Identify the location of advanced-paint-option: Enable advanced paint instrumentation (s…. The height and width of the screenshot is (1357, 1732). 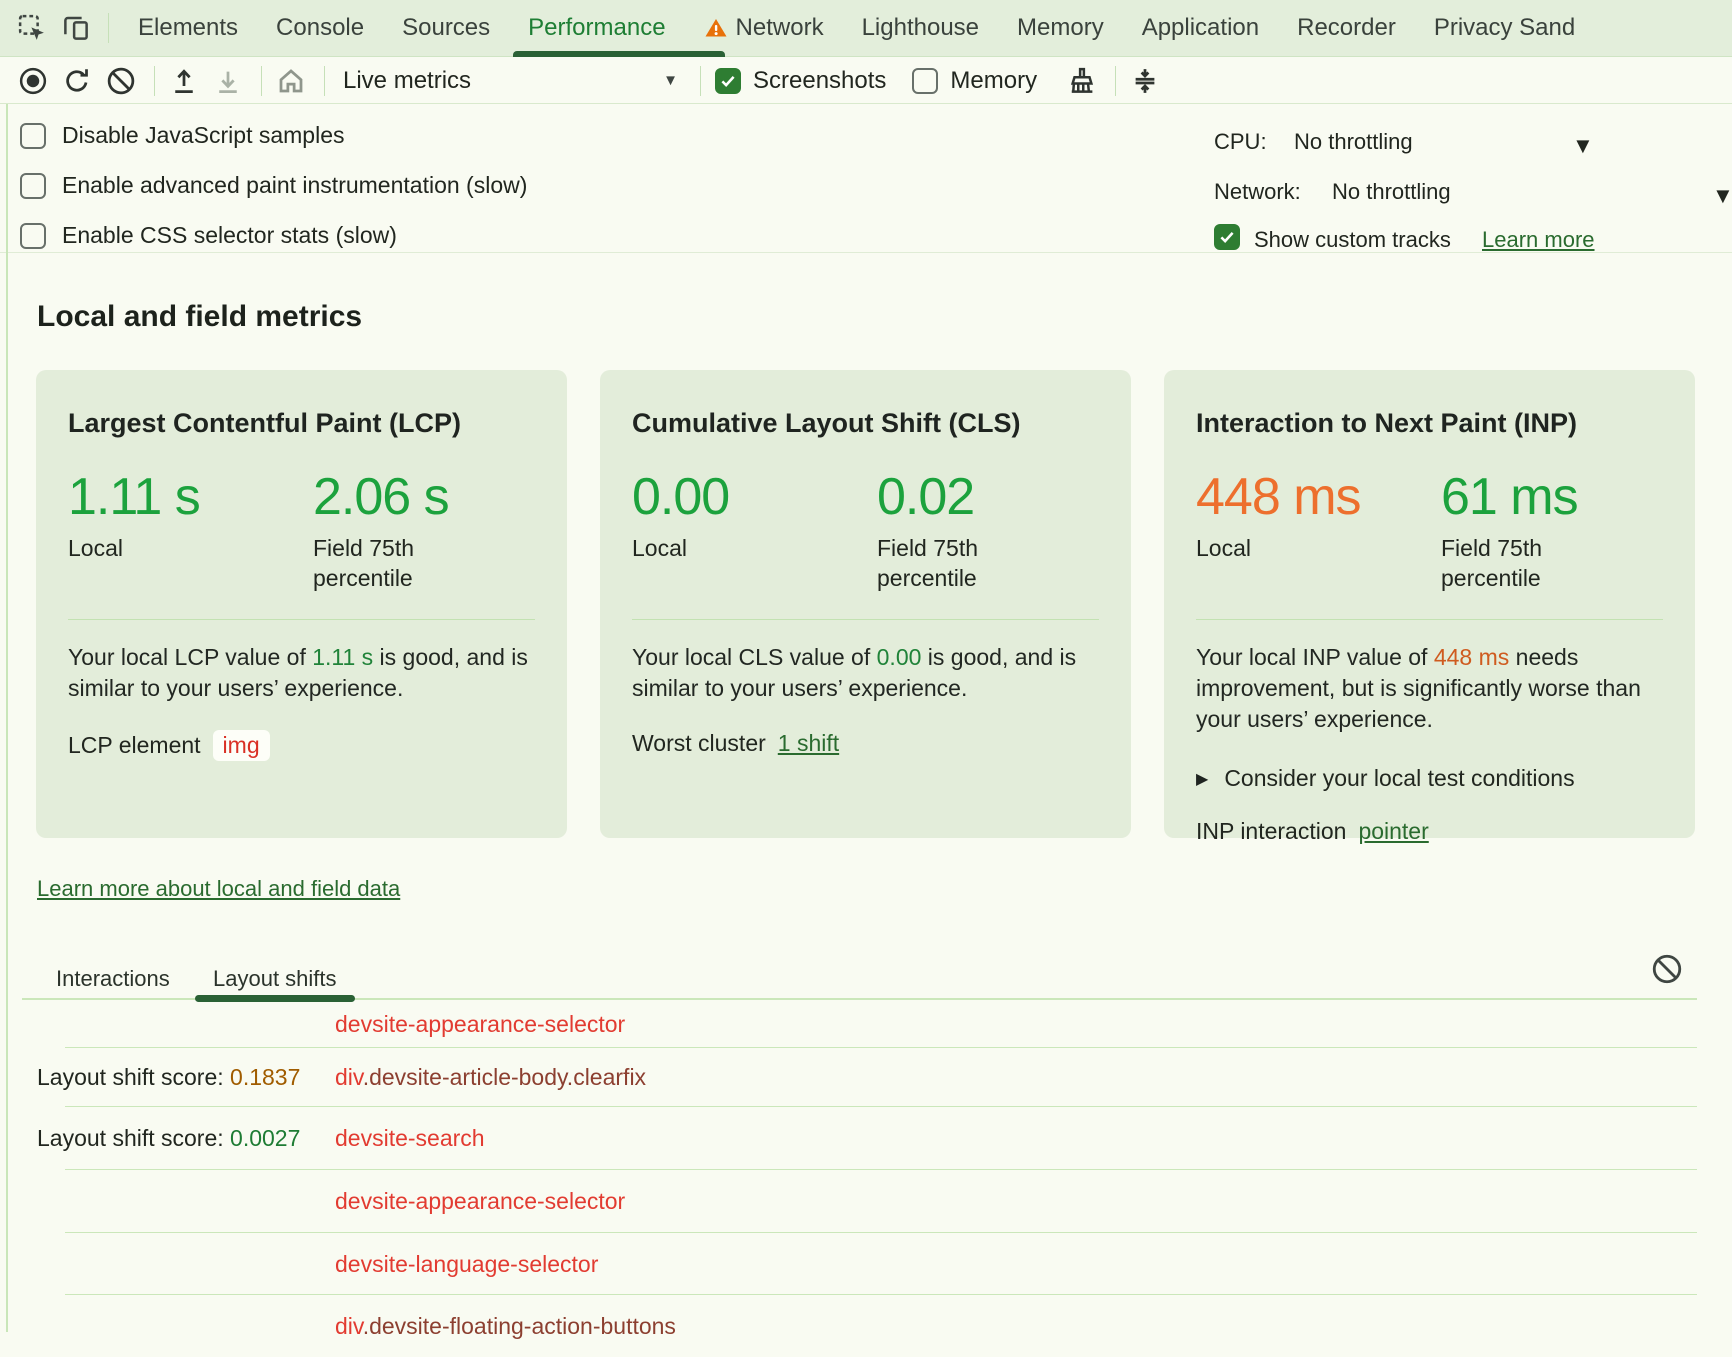
(273, 185).